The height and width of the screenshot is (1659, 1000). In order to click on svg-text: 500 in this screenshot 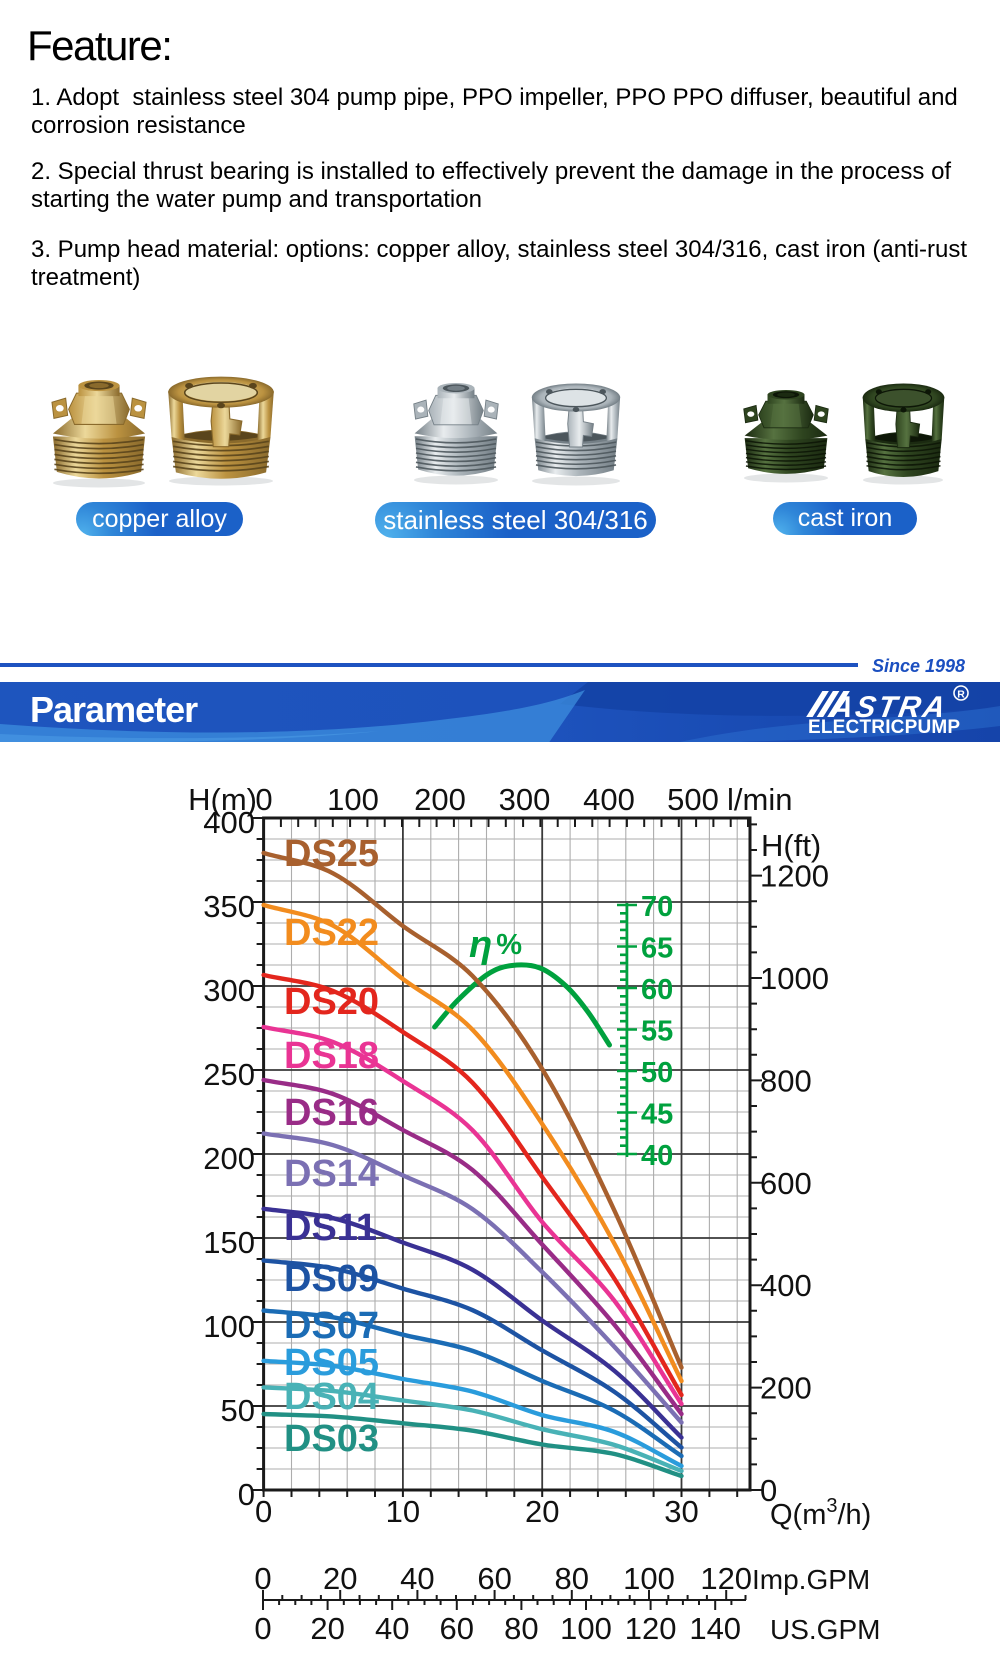, I will do `click(693, 799)`.